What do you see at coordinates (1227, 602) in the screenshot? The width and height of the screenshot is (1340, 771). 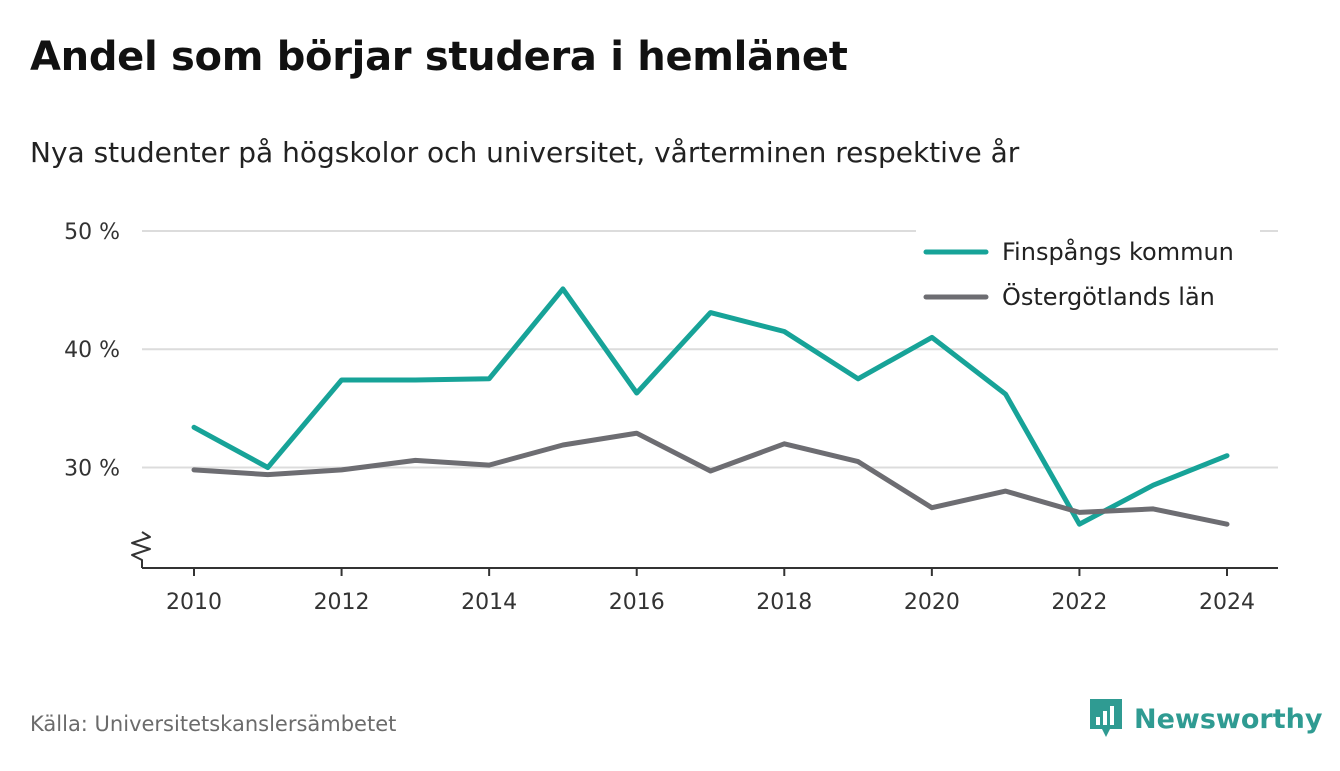 I see `x-tick-label: 2024` at bounding box center [1227, 602].